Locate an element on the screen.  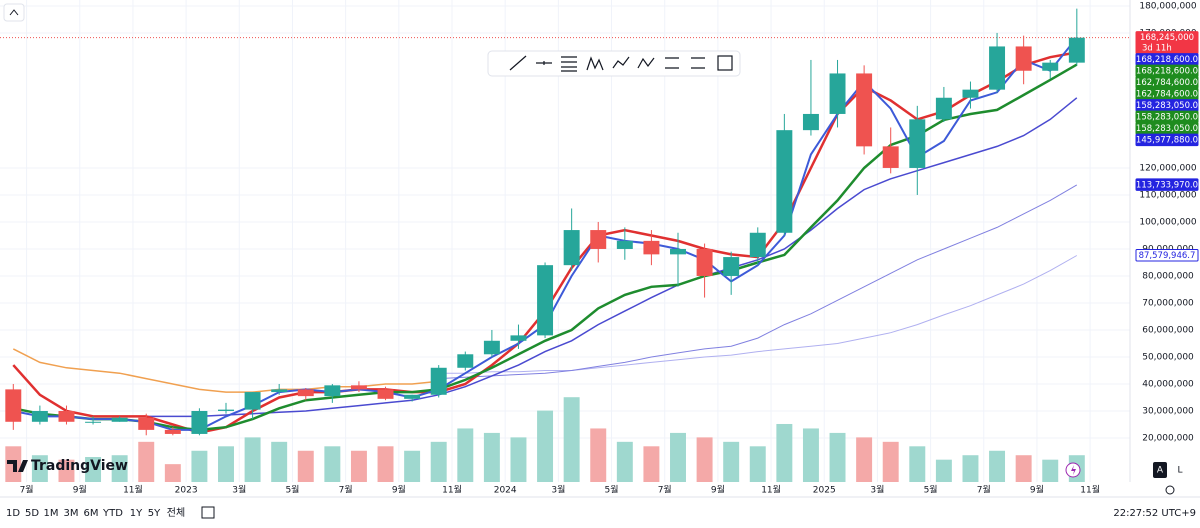
horizontal-ray-tool is located at coordinates (544, 63).